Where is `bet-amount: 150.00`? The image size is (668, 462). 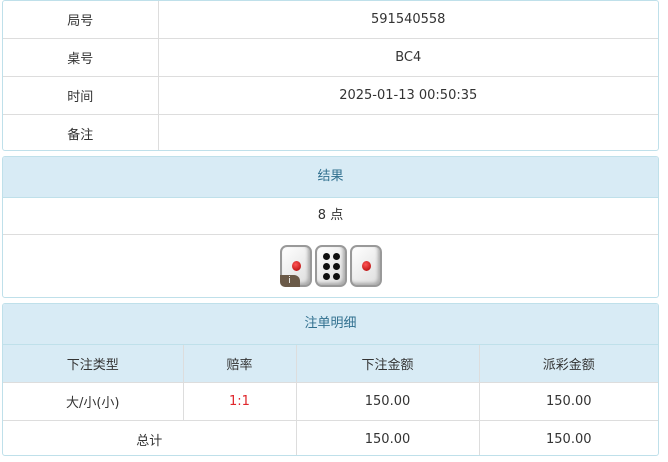
bet-amount: 150.00 is located at coordinates (387, 401).